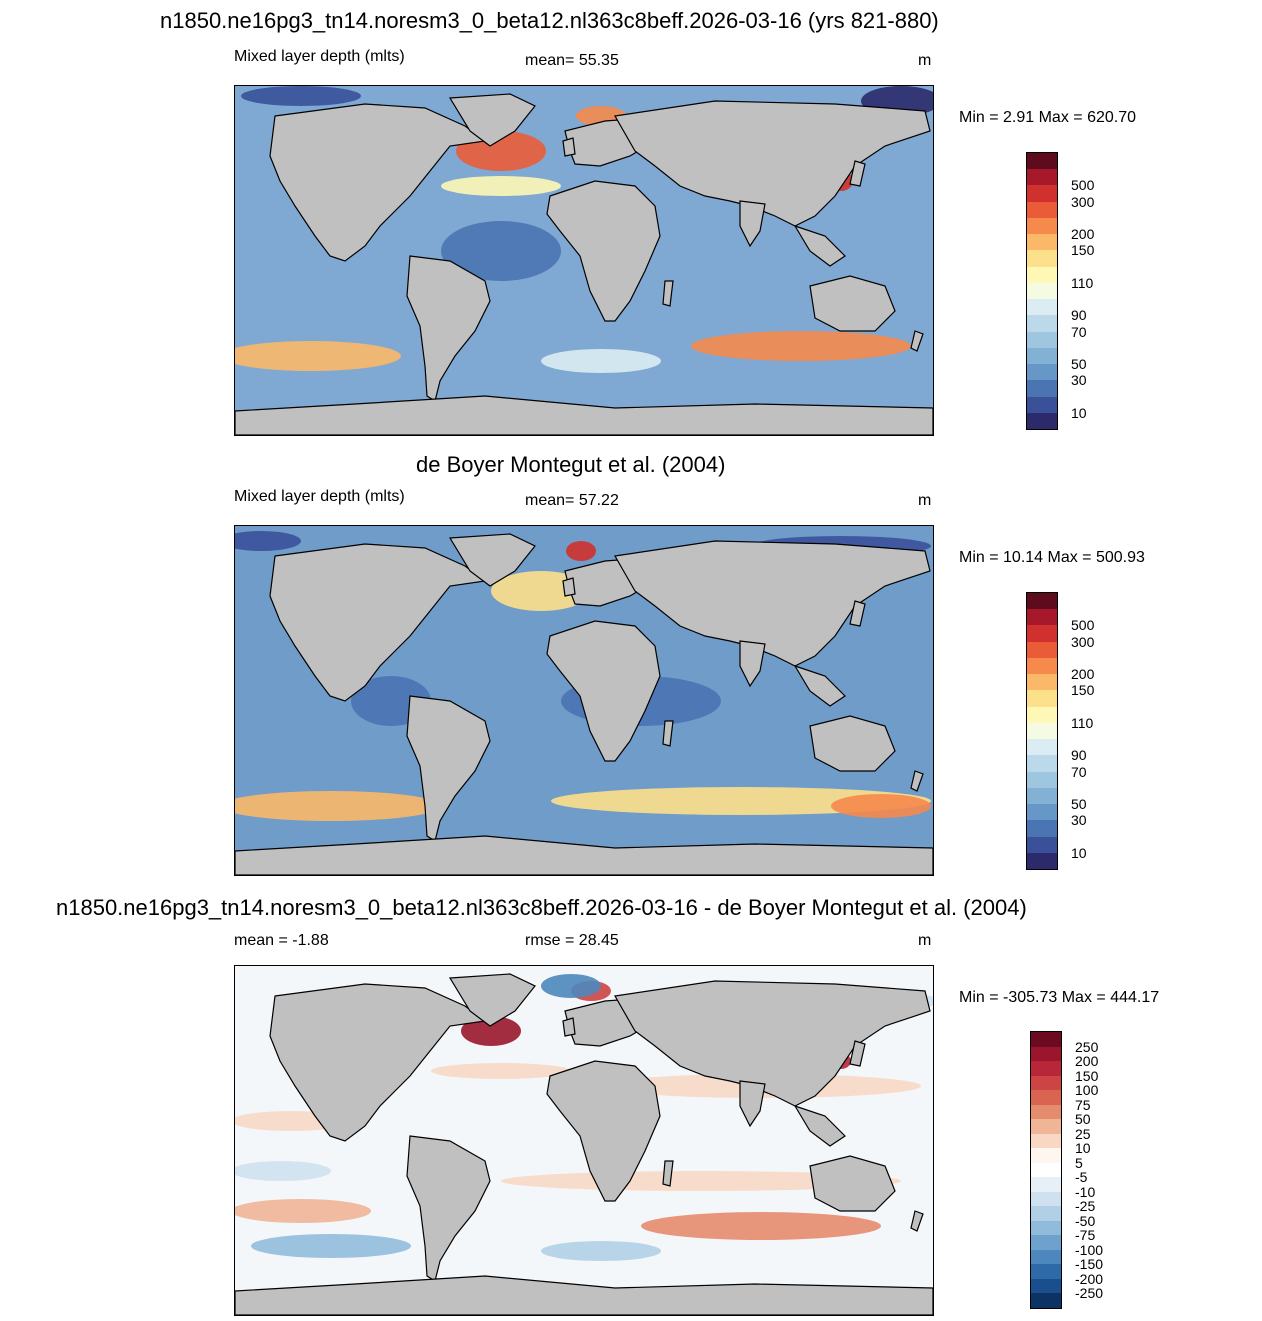  Describe the element at coordinates (584, 700) in the screenshot. I see `panel2-map` at that location.